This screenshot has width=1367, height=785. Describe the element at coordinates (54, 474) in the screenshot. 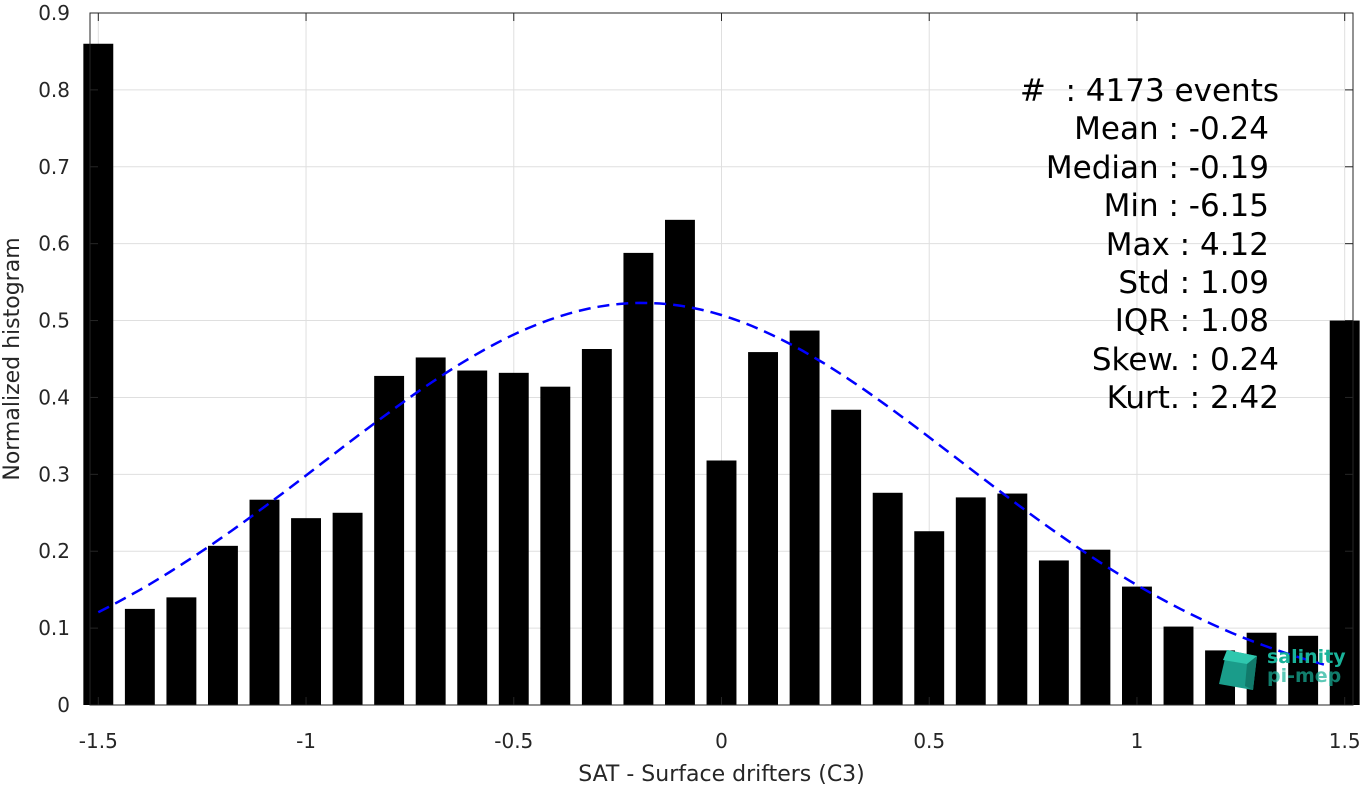

I see `y-tick-label: 0.3` at that location.